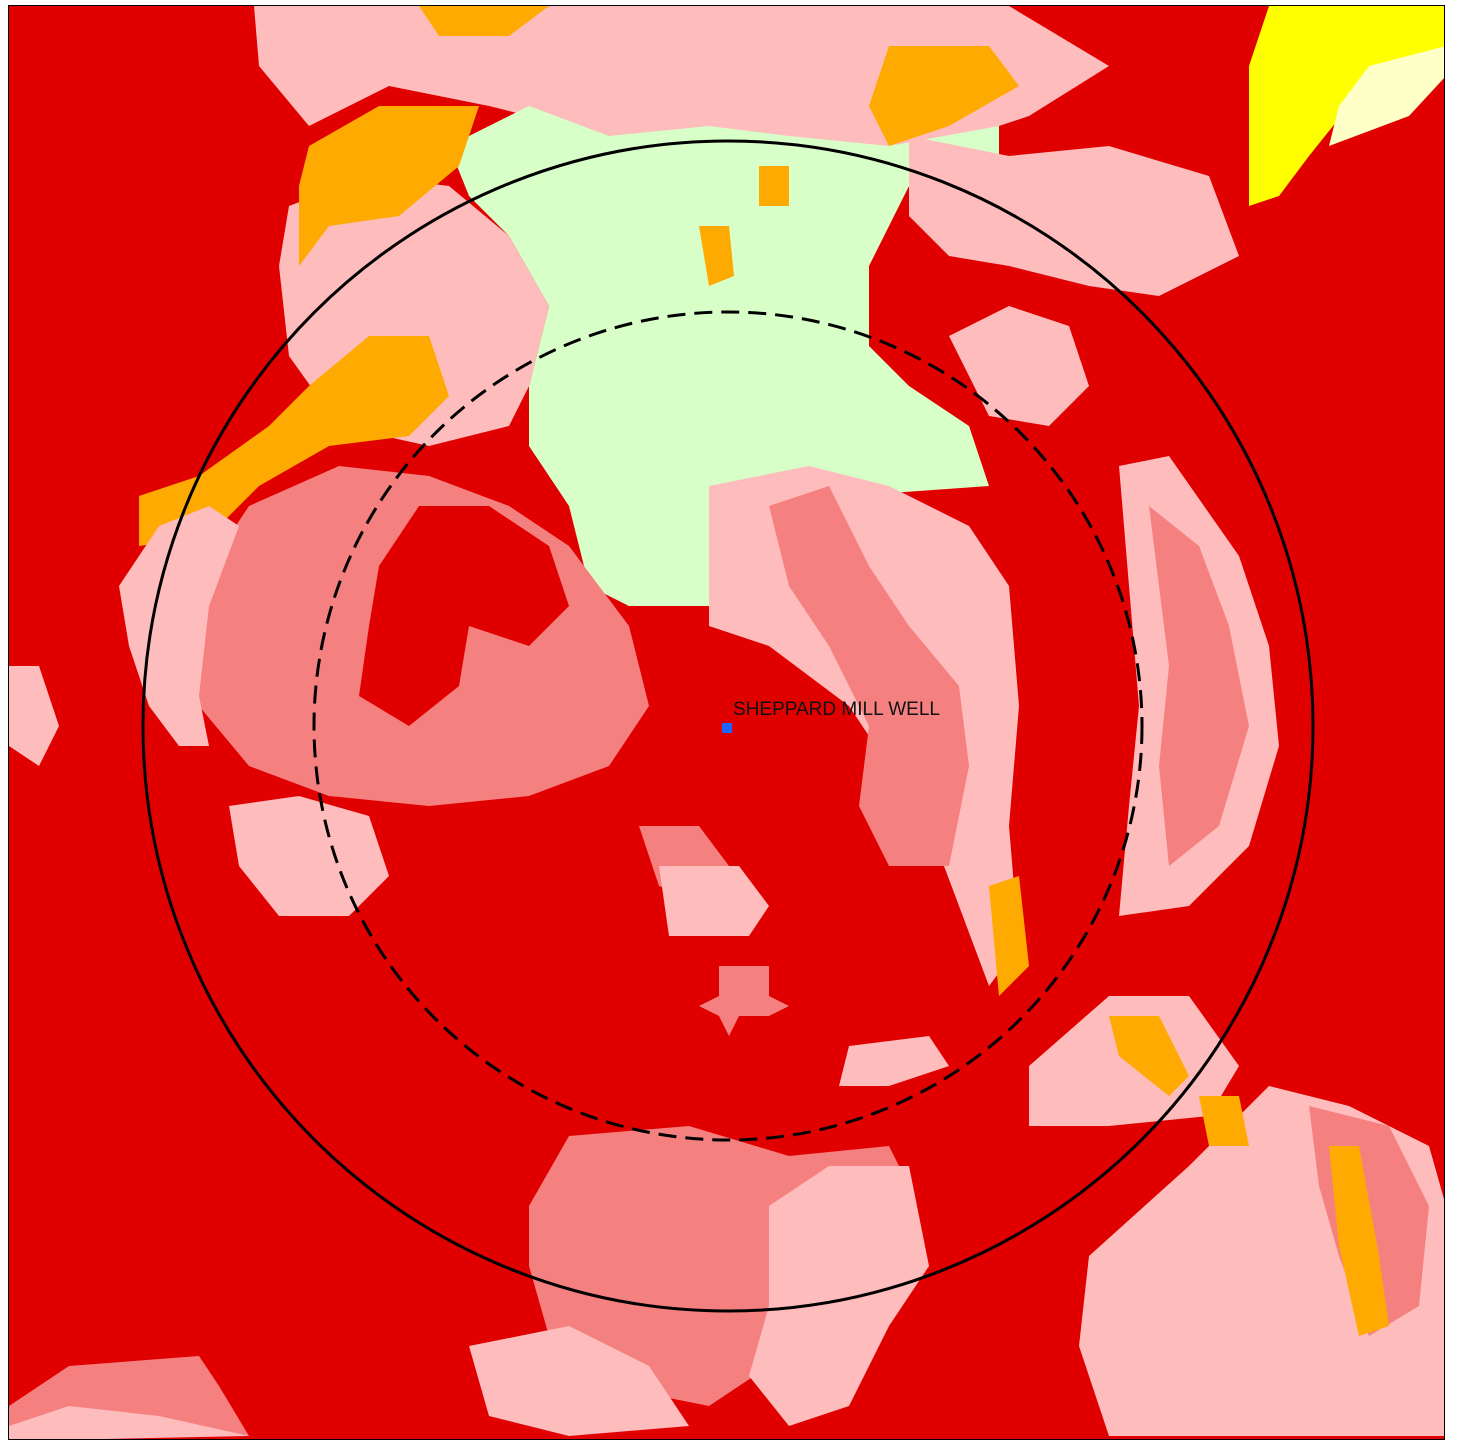  I want to click on land-zone-pink-inner-south, so click(714, 901).